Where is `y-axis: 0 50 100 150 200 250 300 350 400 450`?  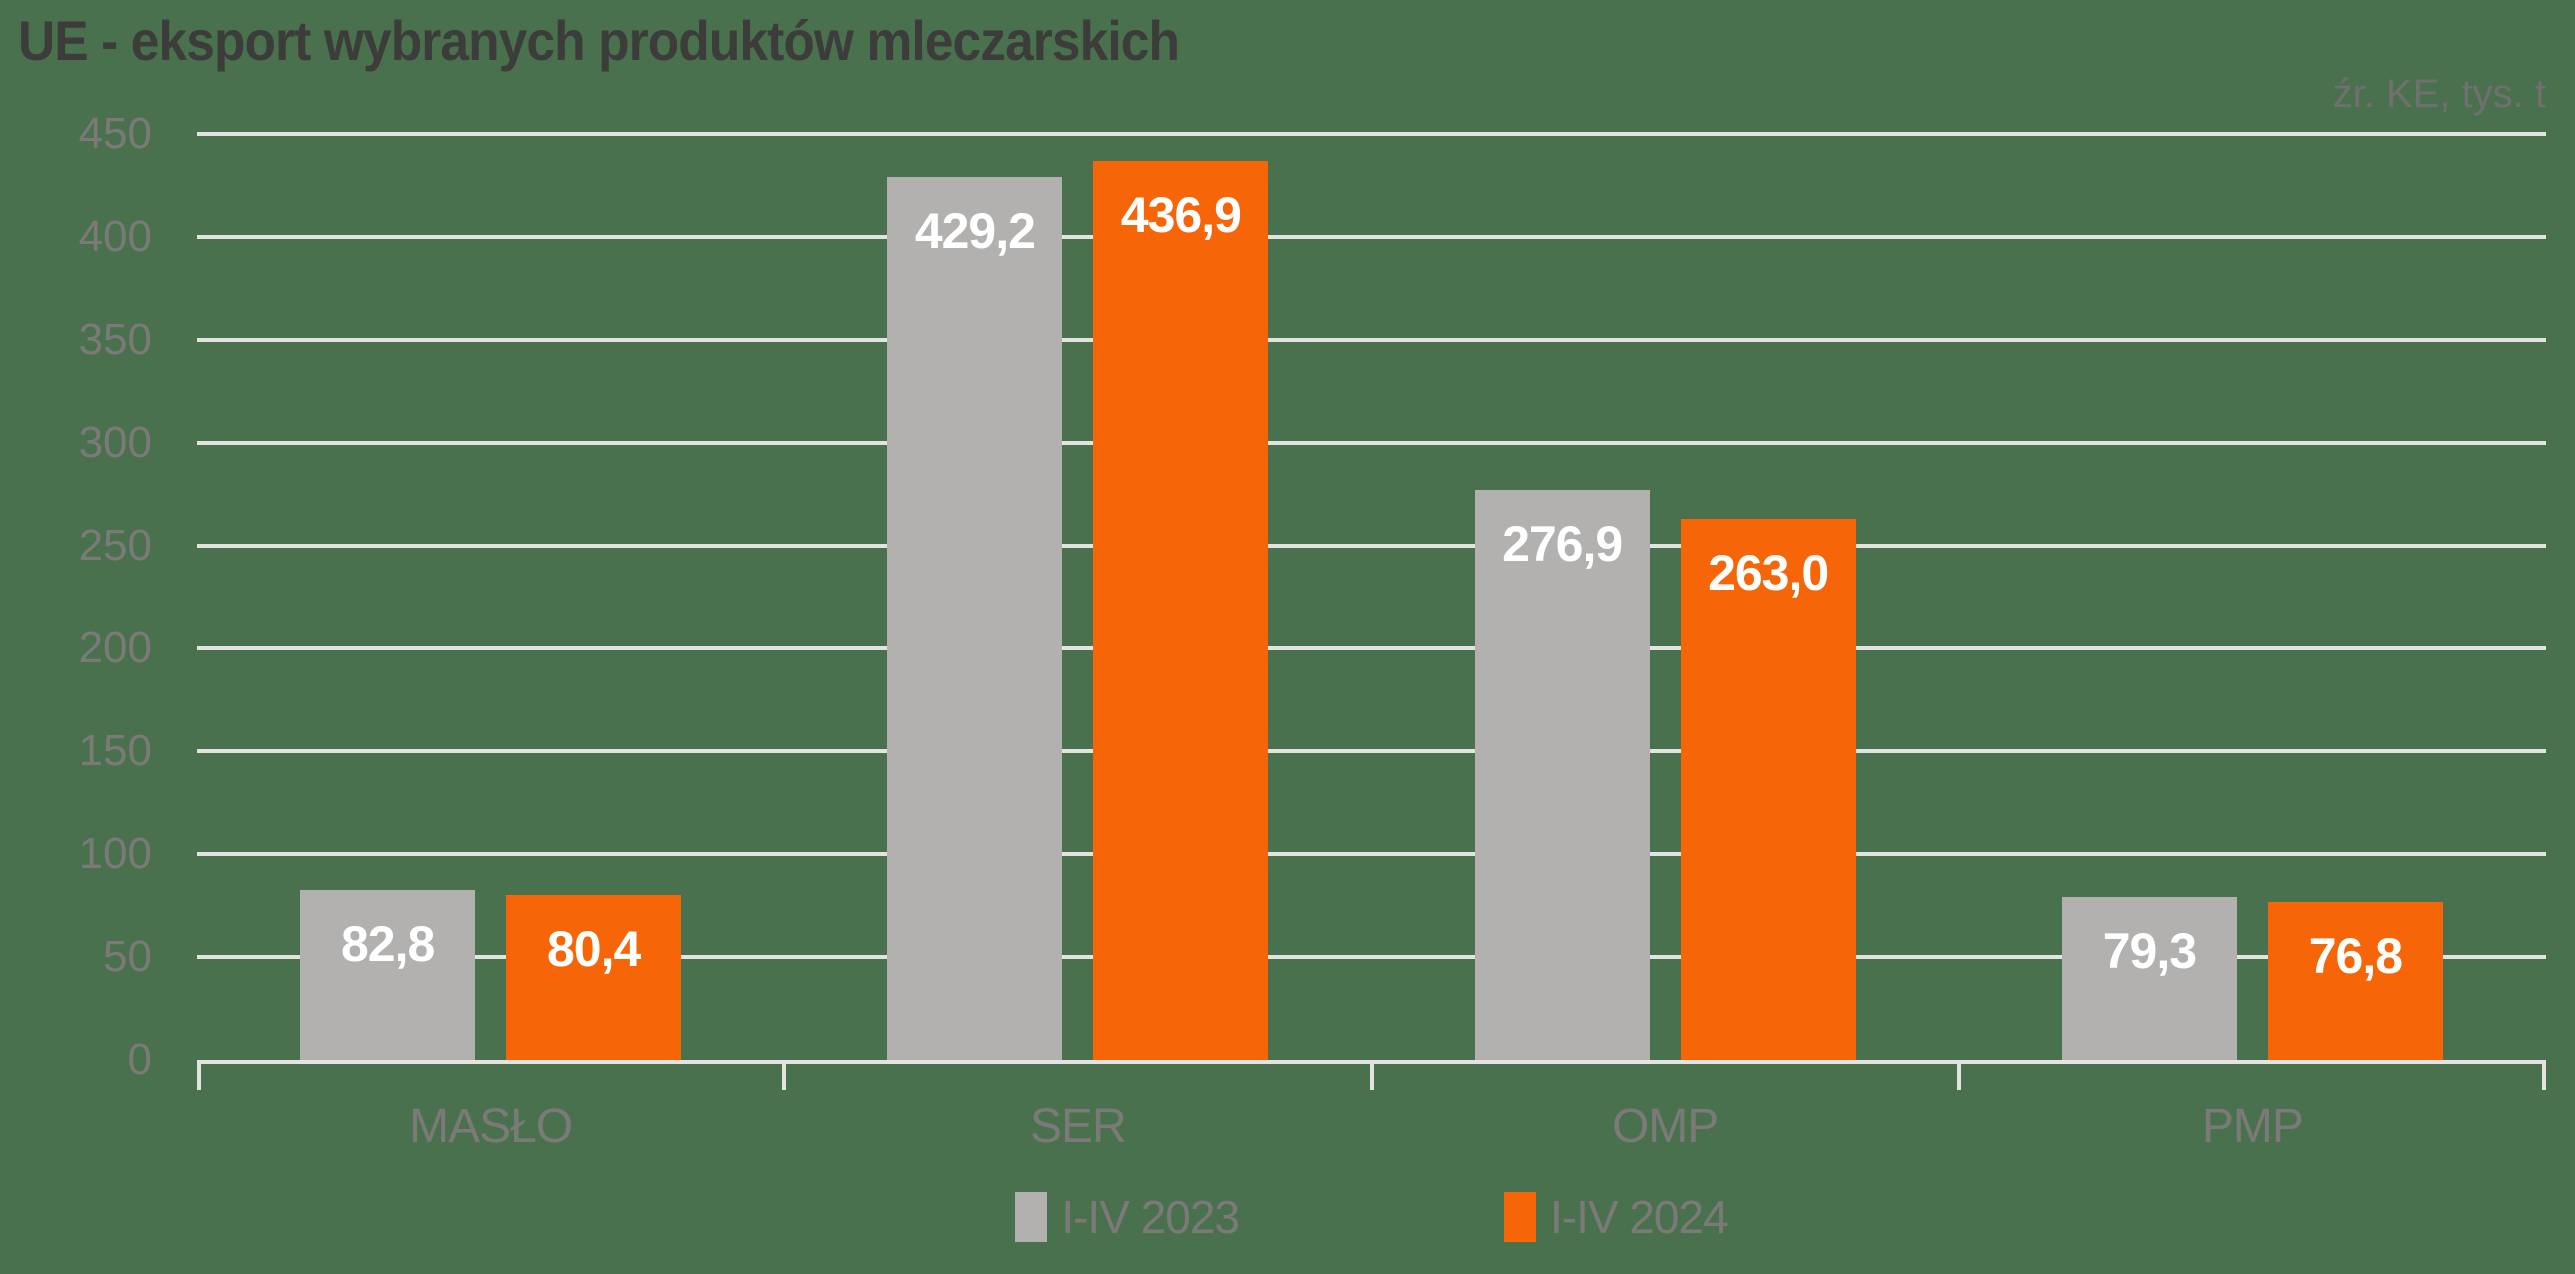
y-axis: 0 50 100 150 200 250 300 350 400 450 is located at coordinates (76, 596).